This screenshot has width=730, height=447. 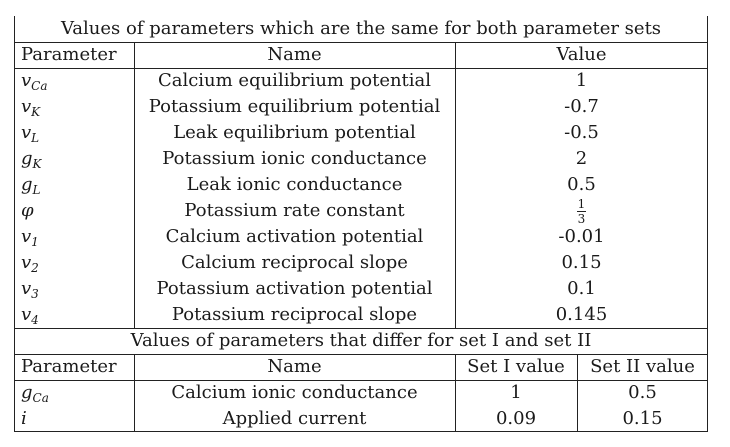 I want to click on param-symbol: vK, so click(x=31, y=107).